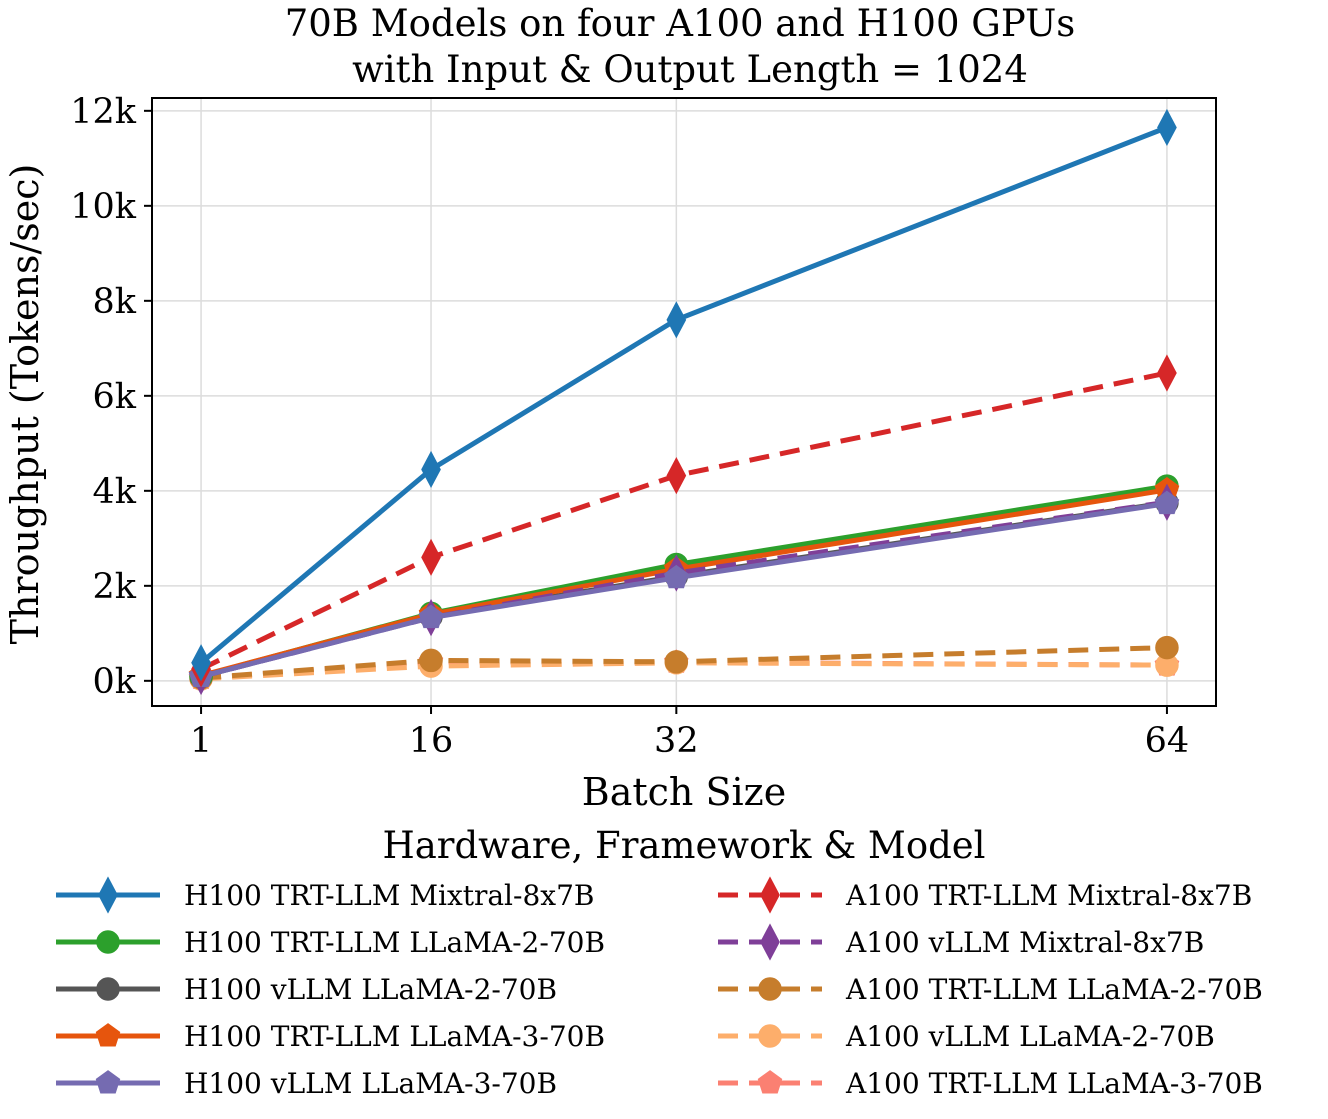 The height and width of the screenshot is (1119, 1328). What do you see at coordinates (690, 69) in the screenshot?
I see `chart-title-line2: with Input & Output Length = 1024` at bounding box center [690, 69].